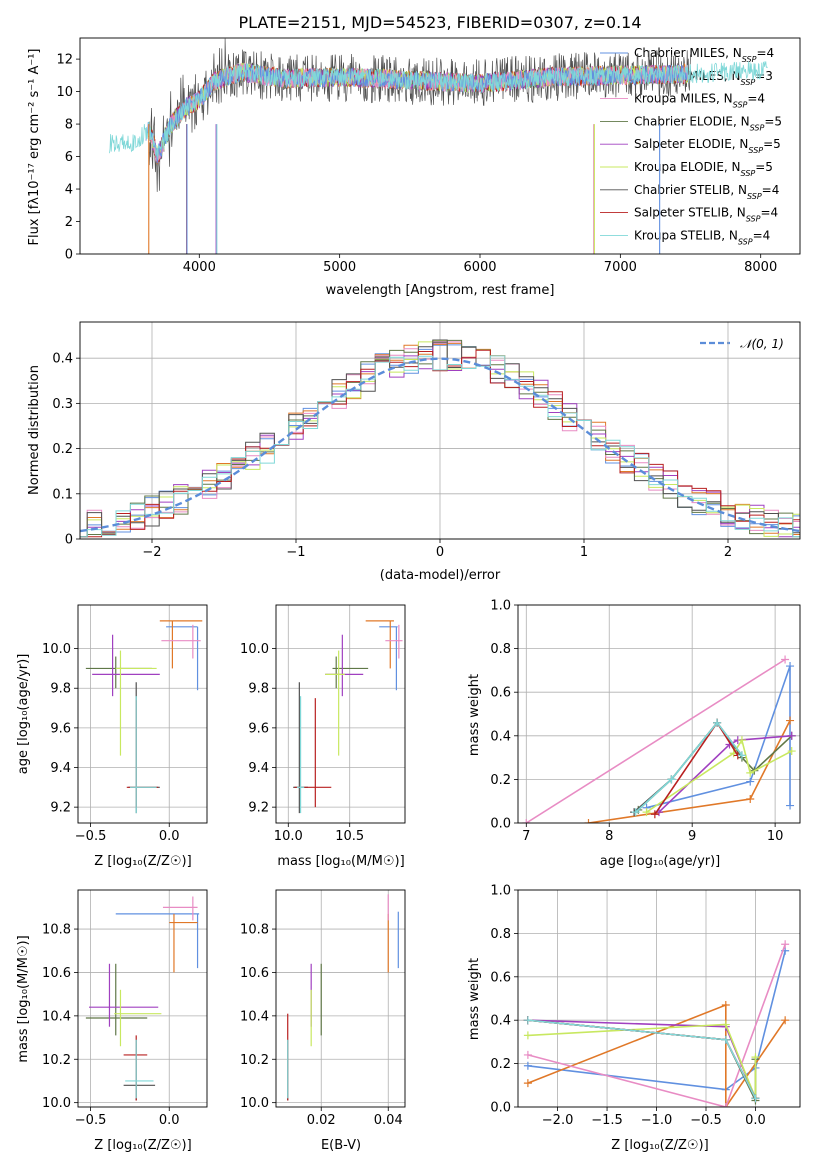  I want to click on mass-vs-ebv-panel: E(B-V), so click(341, 1145).